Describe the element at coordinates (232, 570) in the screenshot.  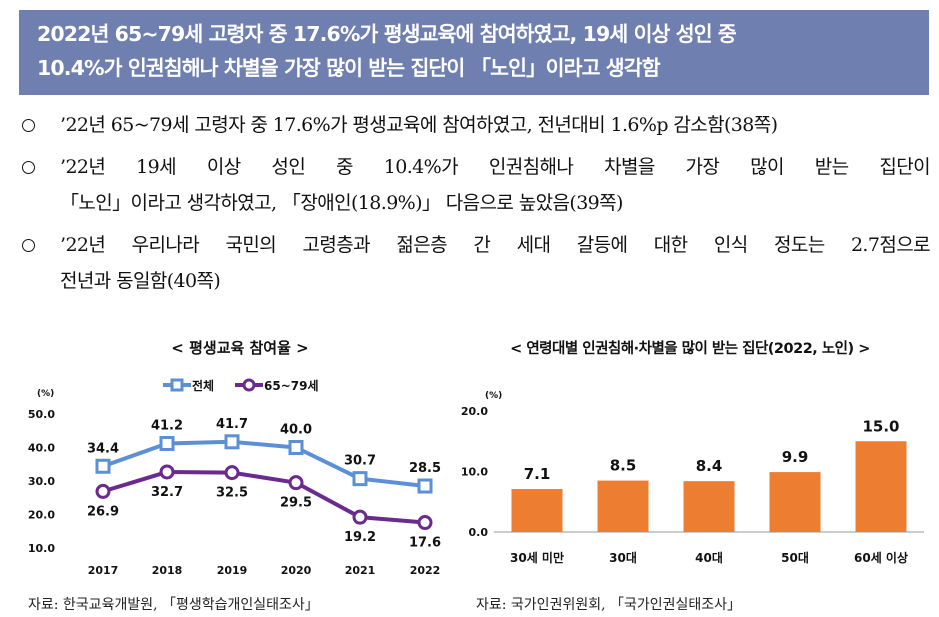
I see `x-tick-label: 2019` at that location.